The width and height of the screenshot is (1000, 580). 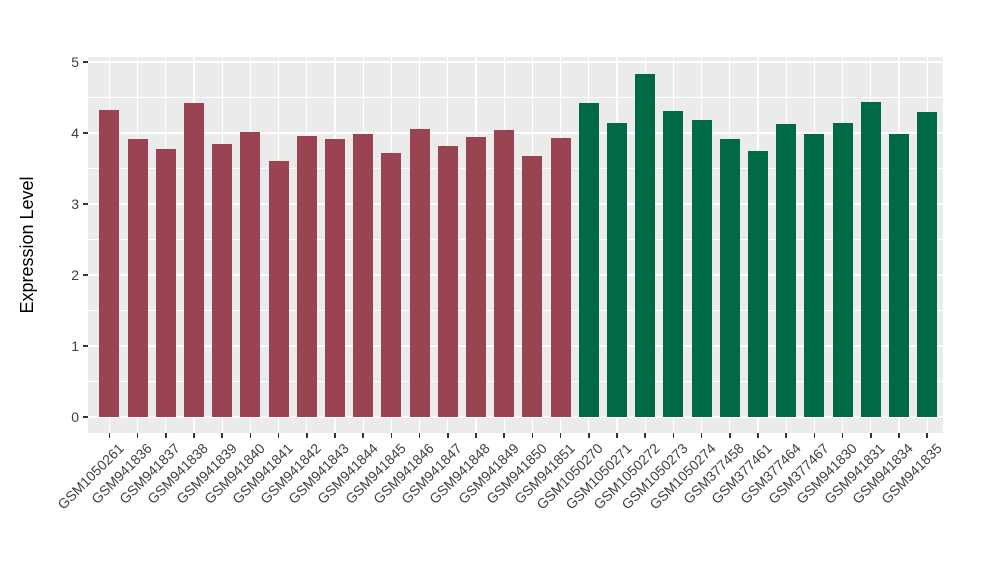 I want to click on y-axis-title: Expression Level, so click(x=27, y=245).